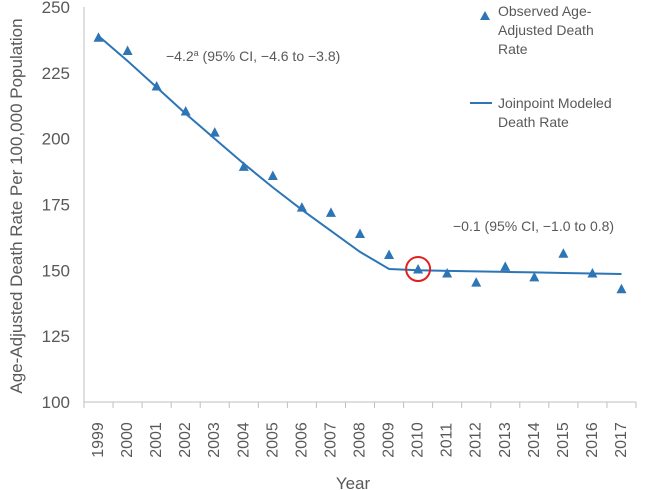  What do you see at coordinates (214, 440) in the screenshot?
I see `x-tick-label: 2003` at bounding box center [214, 440].